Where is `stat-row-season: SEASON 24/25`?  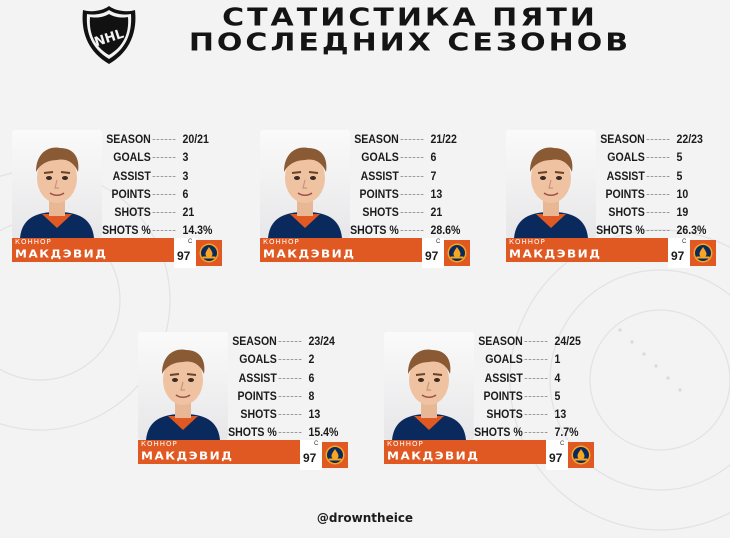 stat-row-season: SEASON 24/25 is located at coordinates (531, 341).